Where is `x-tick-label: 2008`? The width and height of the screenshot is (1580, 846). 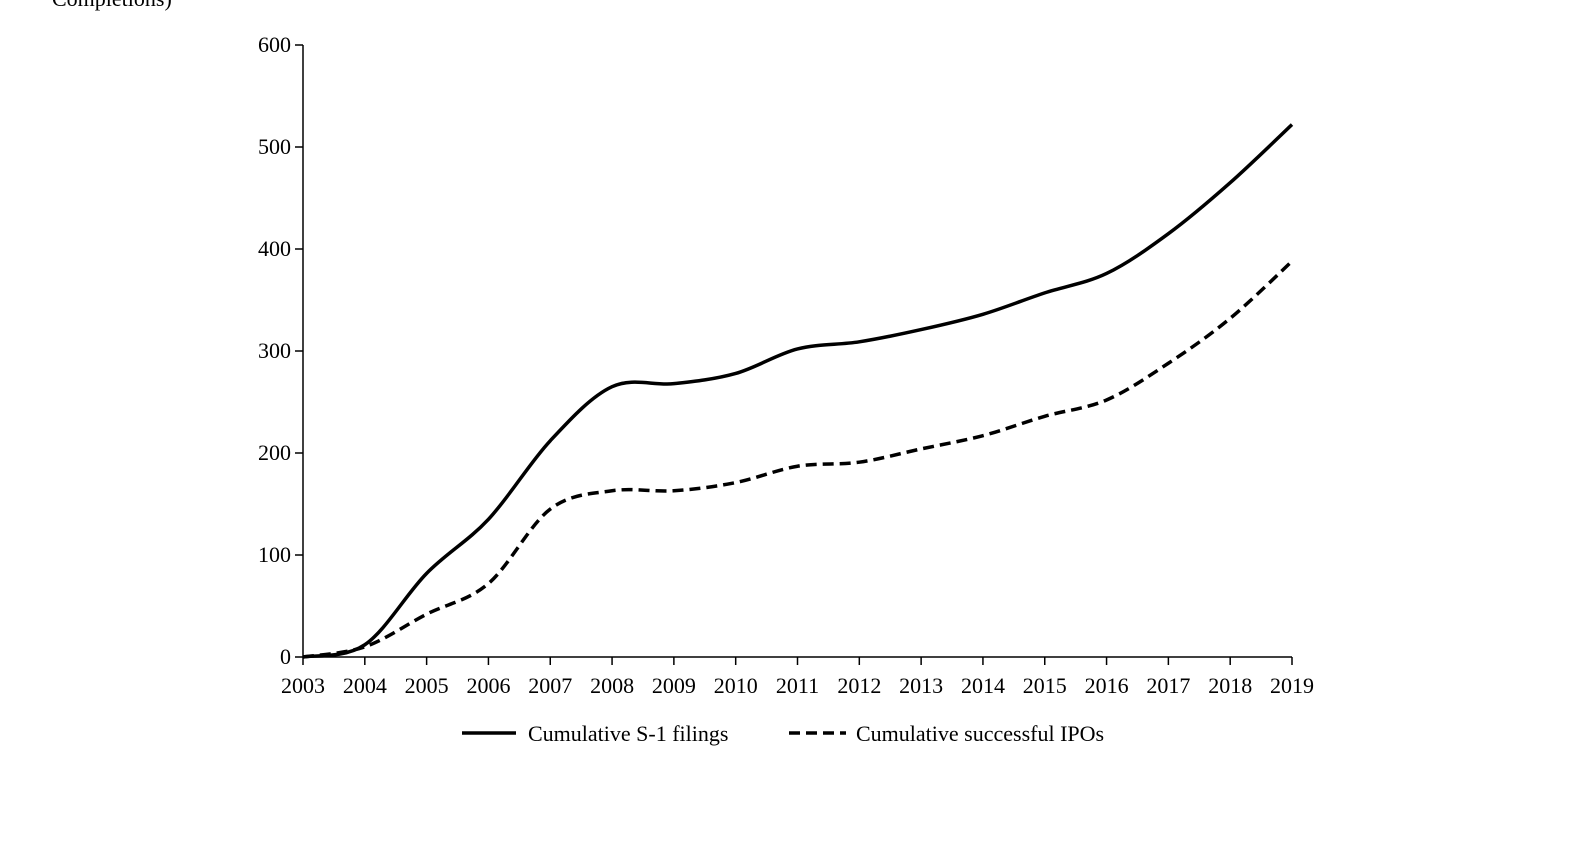 x-tick-label: 2008 is located at coordinates (612, 685).